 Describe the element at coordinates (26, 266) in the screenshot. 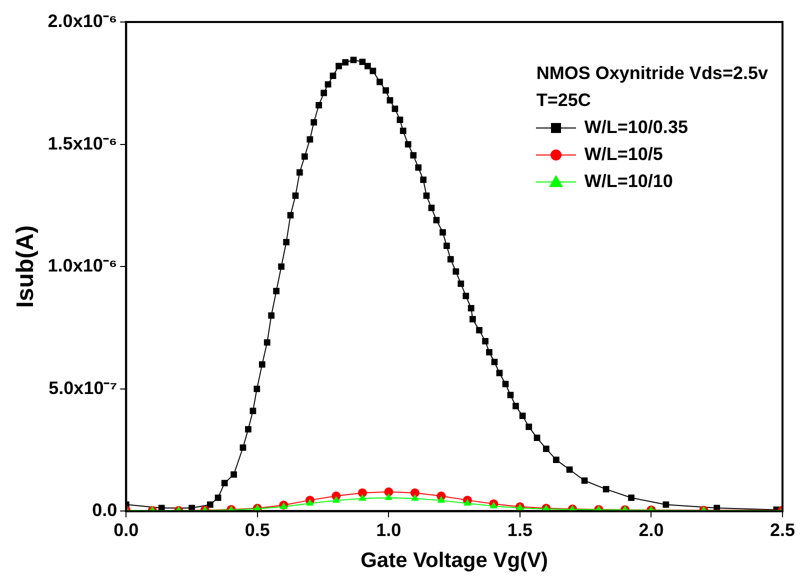

I see `y-axis-title: Isub(A)` at that location.